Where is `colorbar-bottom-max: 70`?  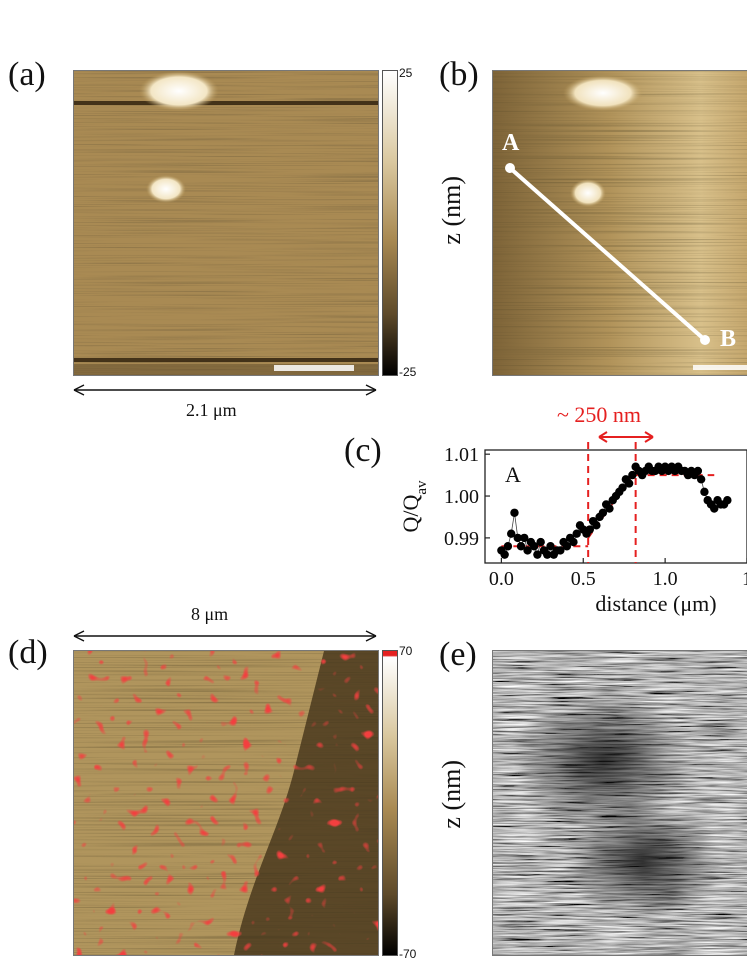 colorbar-bottom-max: 70 is located at coordinates (406, 651).